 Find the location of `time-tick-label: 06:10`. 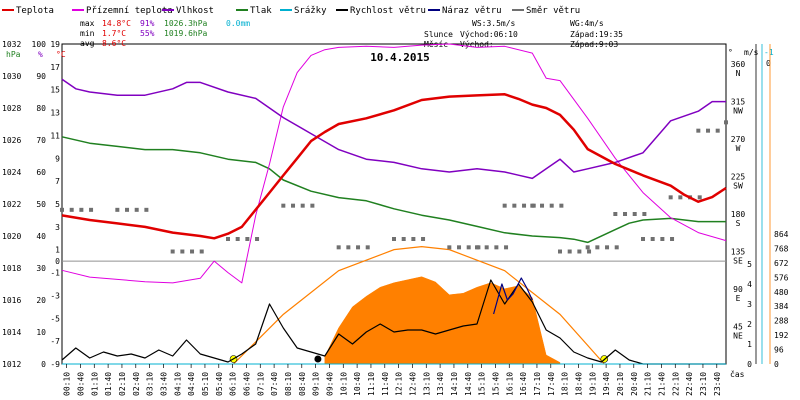

time-tick-label: 06:10 is located at coordinates (233, 384).